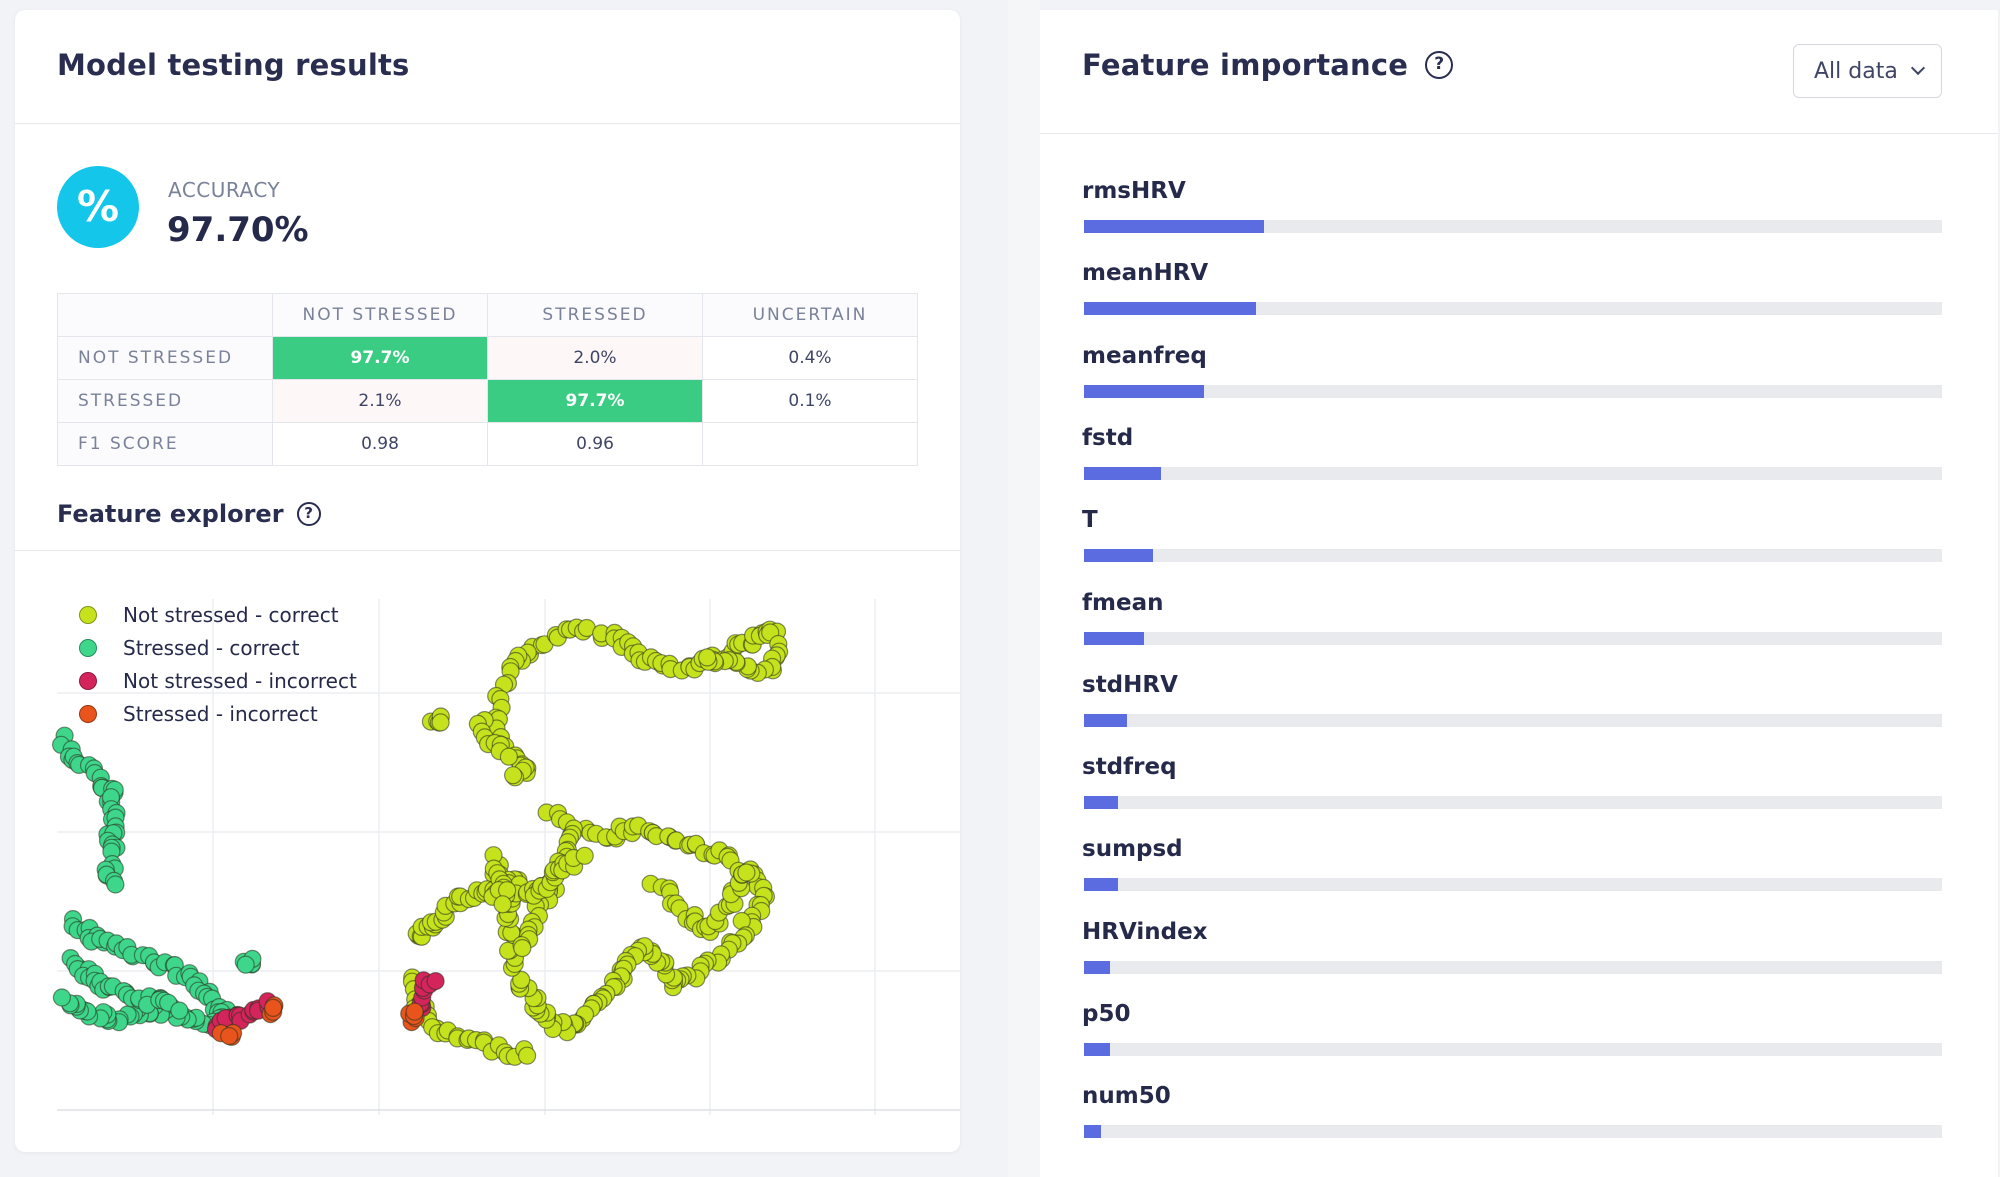 This screenshot has height=1177, width=2000. I want to click on legend-item: Not stressed - correct, so click(218, 614).